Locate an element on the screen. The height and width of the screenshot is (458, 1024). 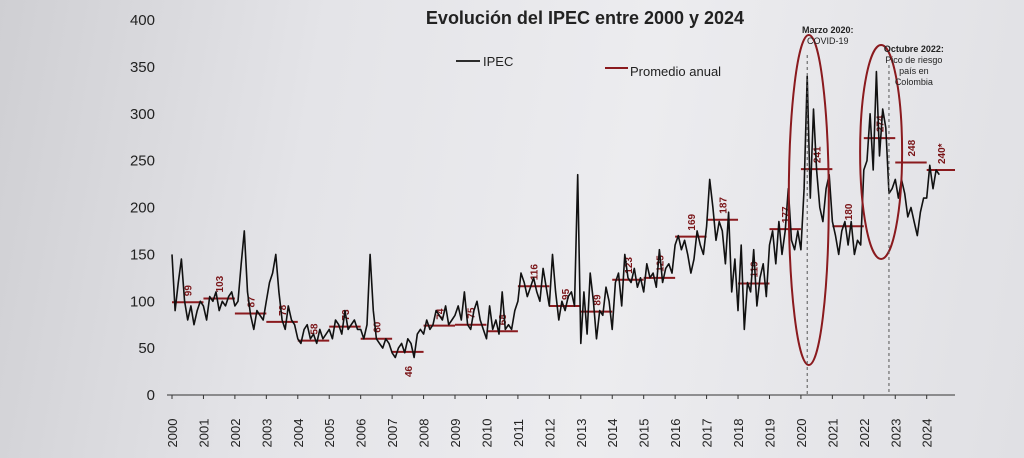
annual-average-label: 103 is located at coordinates (220, 283).